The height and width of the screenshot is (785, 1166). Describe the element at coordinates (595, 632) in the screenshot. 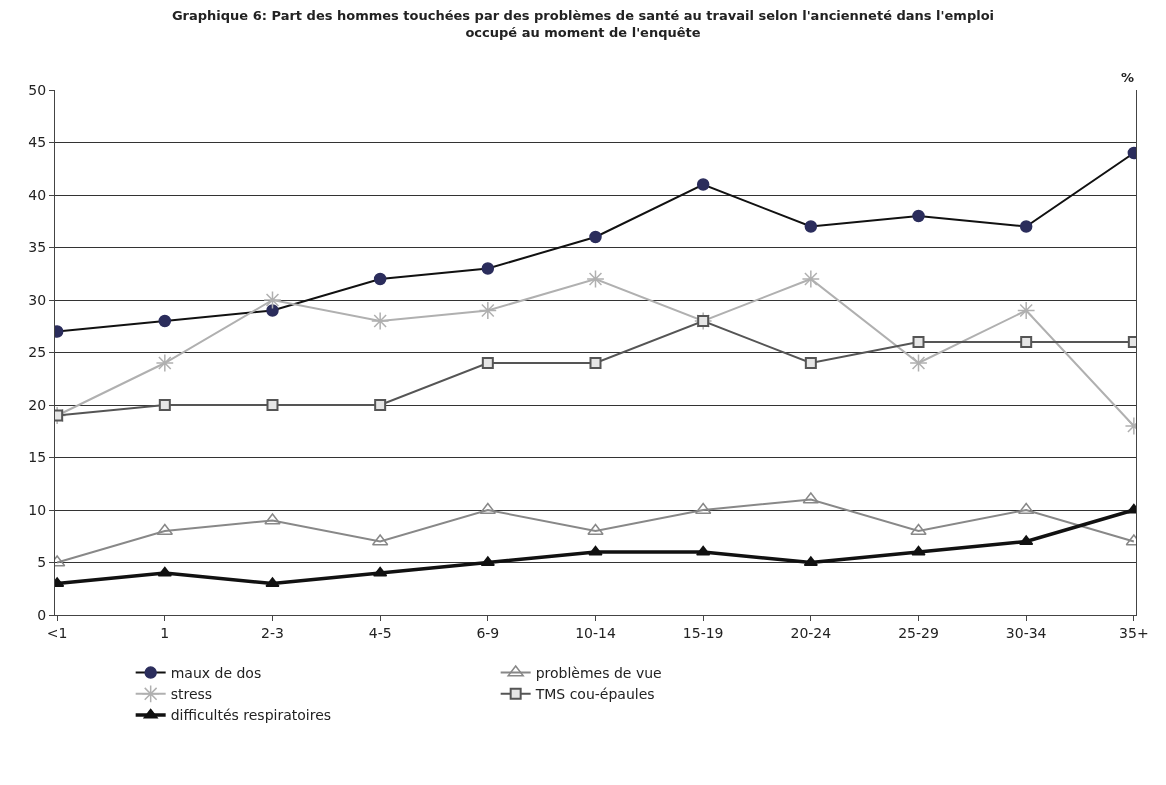

I see `x-tick-label: 10-14` at that location.